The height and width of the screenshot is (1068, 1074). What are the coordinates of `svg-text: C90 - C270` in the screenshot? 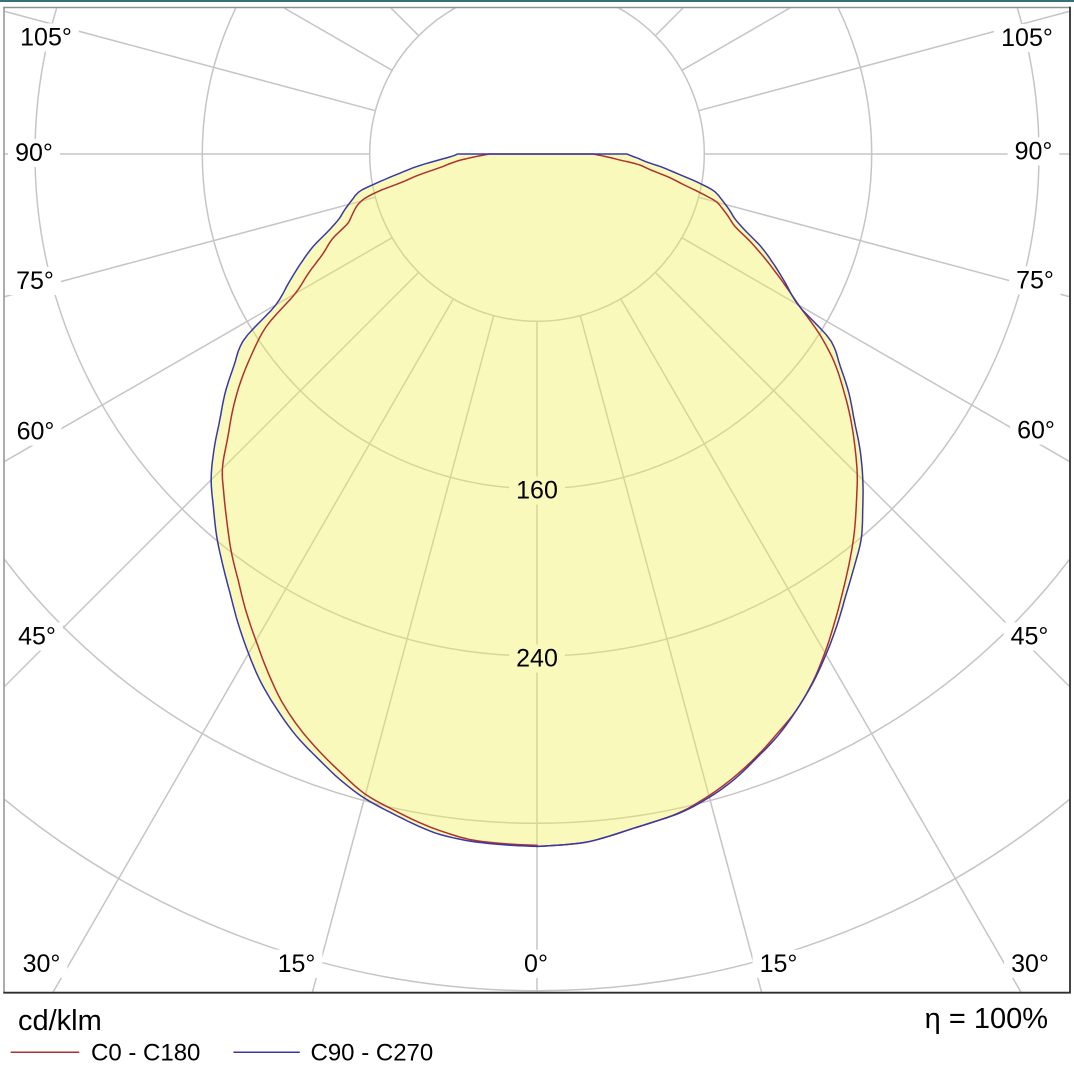 It's located at (372, 1053).